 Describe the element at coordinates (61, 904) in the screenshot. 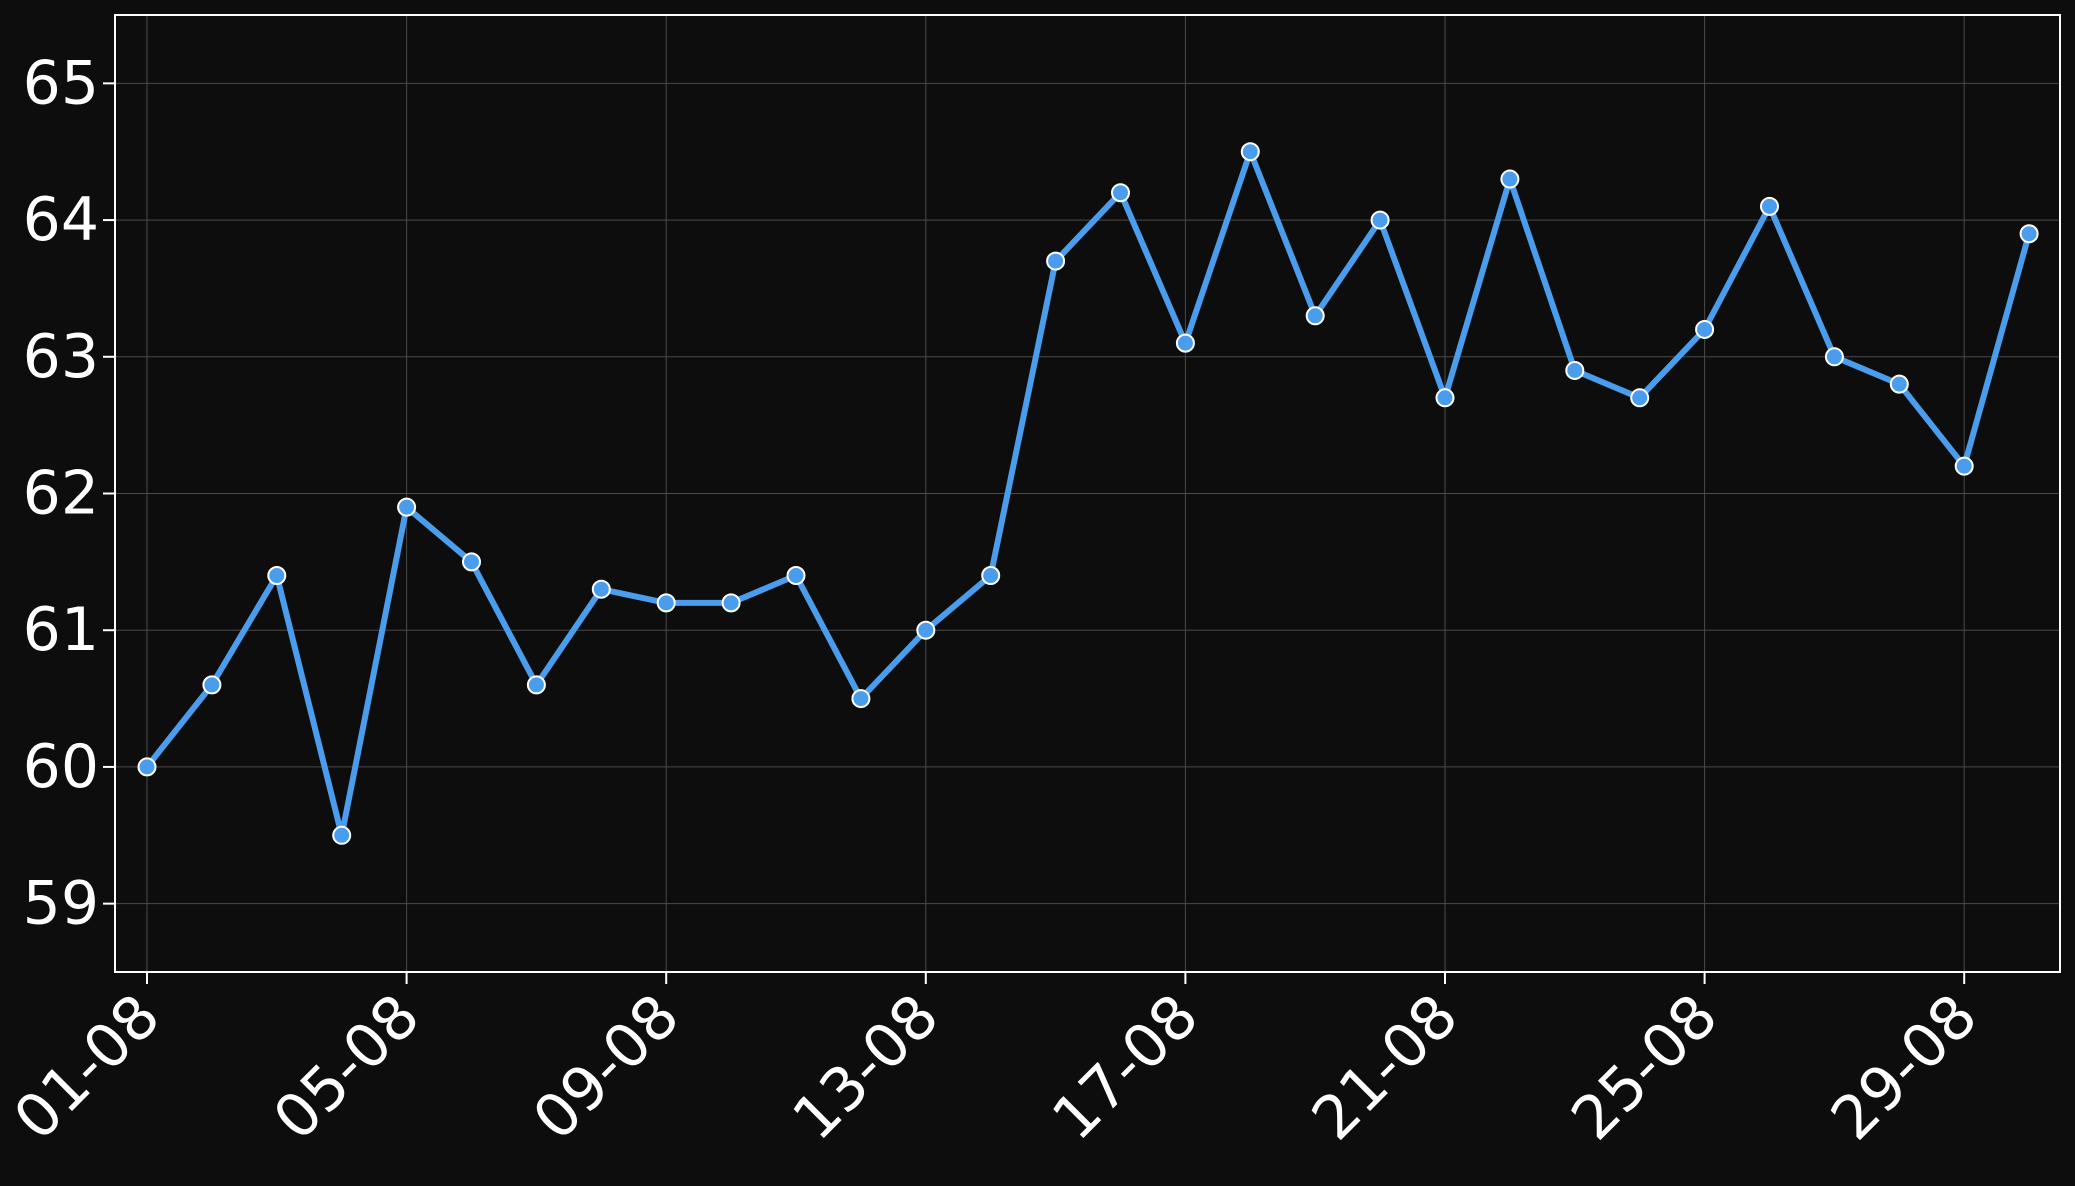

I see `y-tick-label: 59` at that location.